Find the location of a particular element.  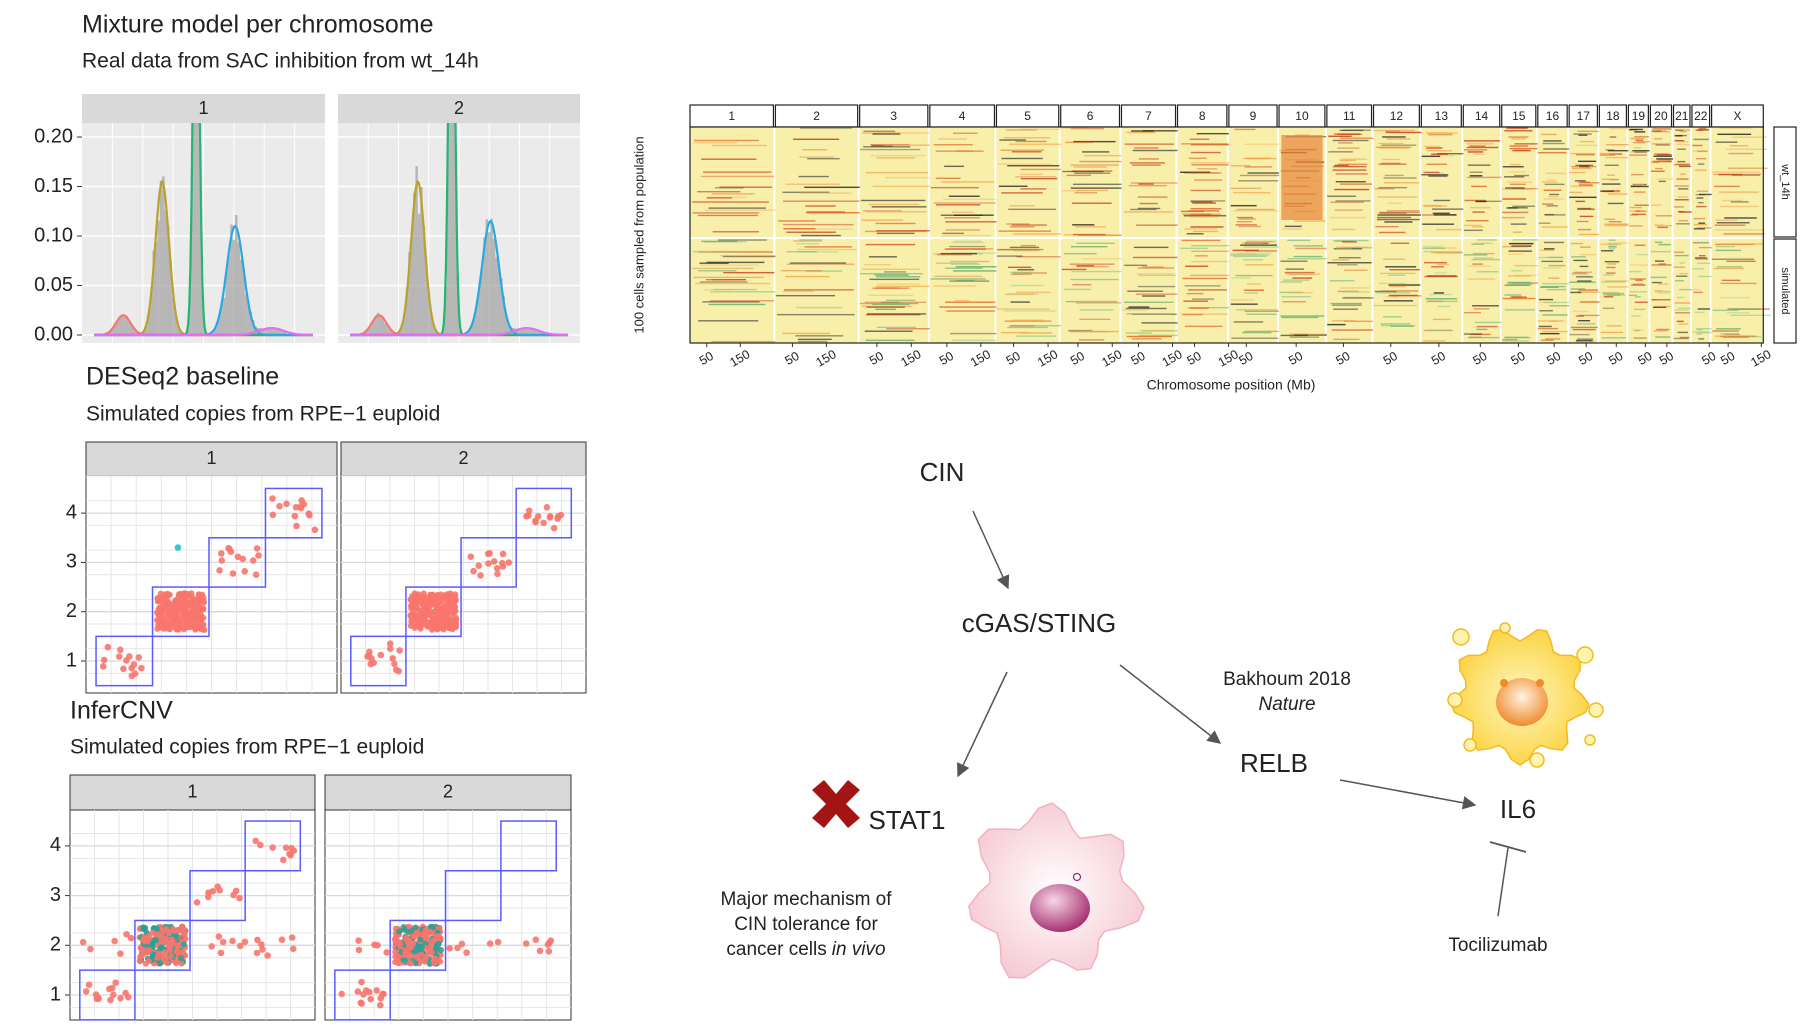

strip is located at coordinates (192, 792).